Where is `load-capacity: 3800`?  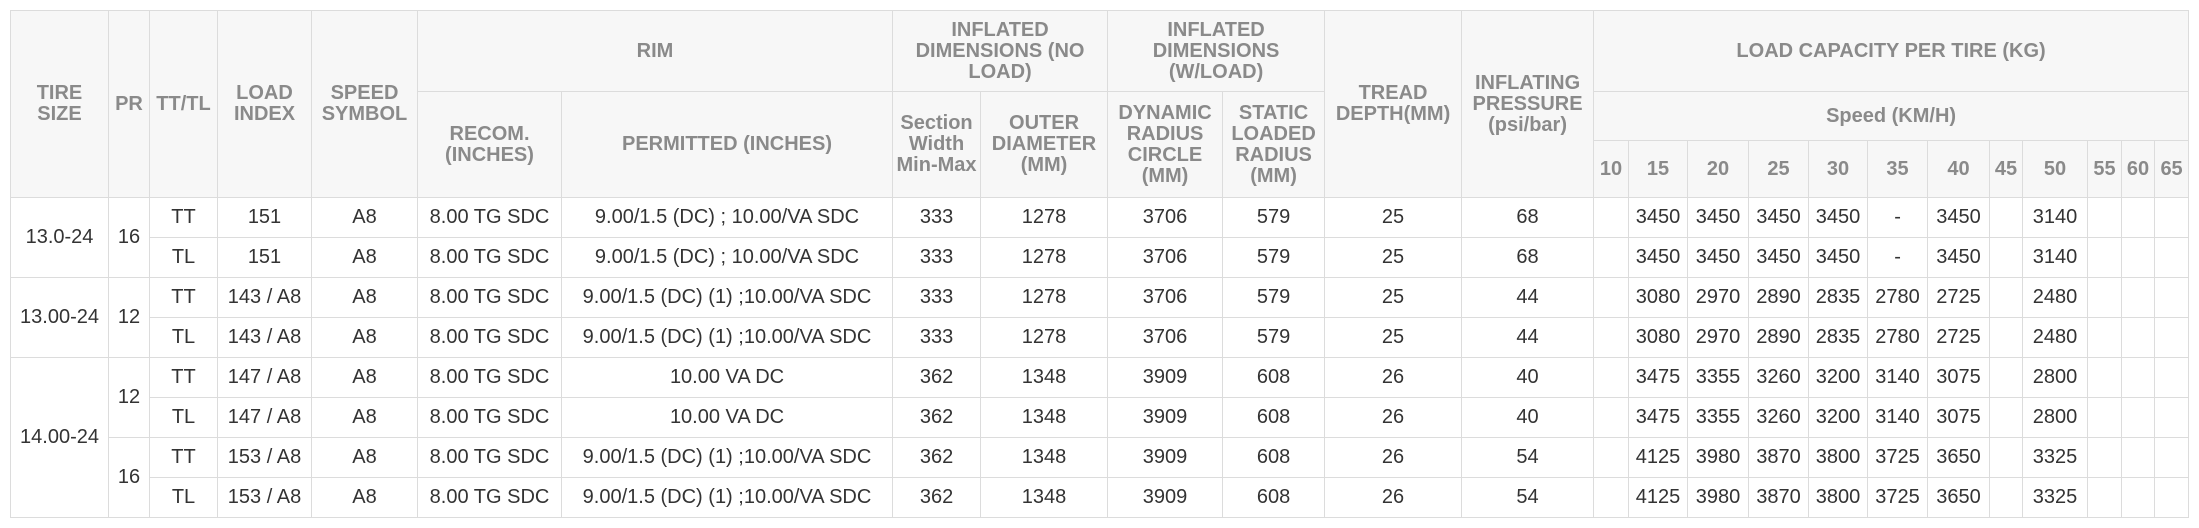 load-capacity: 3800 is located at coordinates (1838, 457).